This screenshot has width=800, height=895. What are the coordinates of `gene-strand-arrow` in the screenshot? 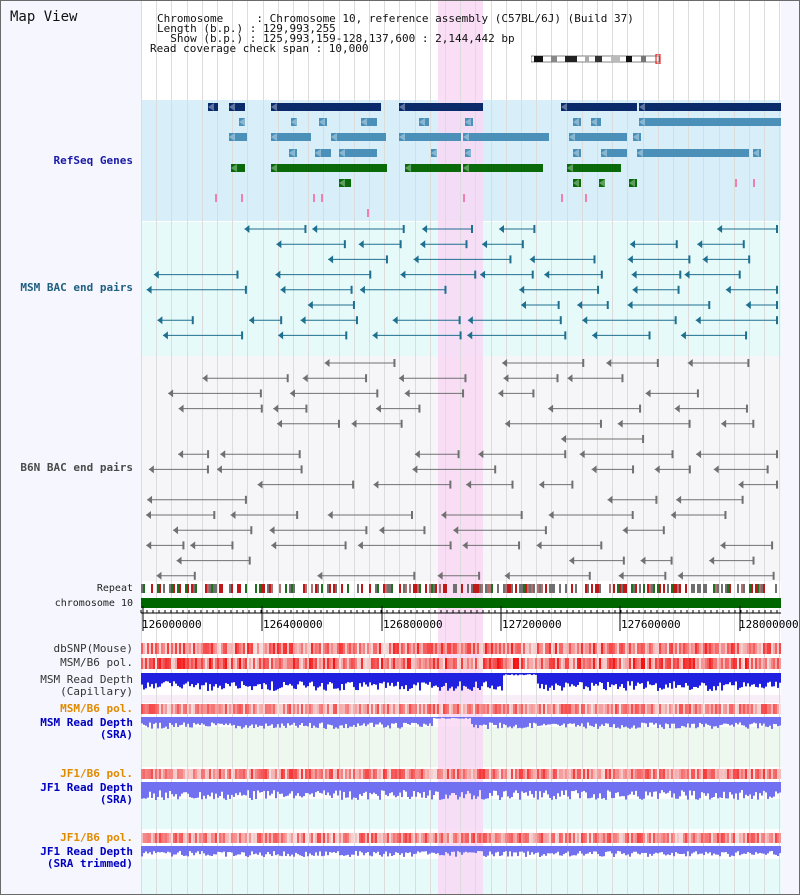 It's located at (342, 183).